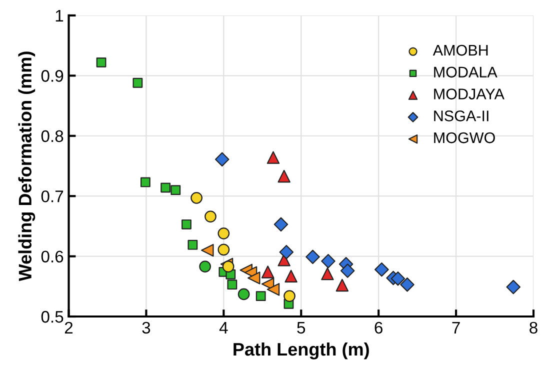 The width and height of the screenshot is (550, 386). I want to click on legend-label: NSGA-II, so click(461, 116).